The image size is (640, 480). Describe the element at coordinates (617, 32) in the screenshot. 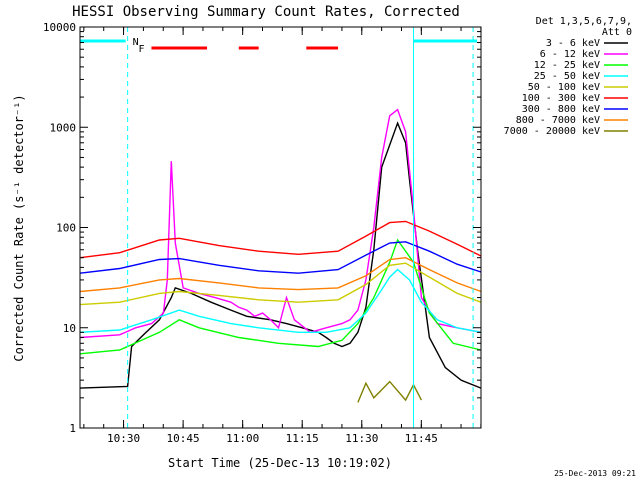

I see `legend-header-line: Att 0` at that location.